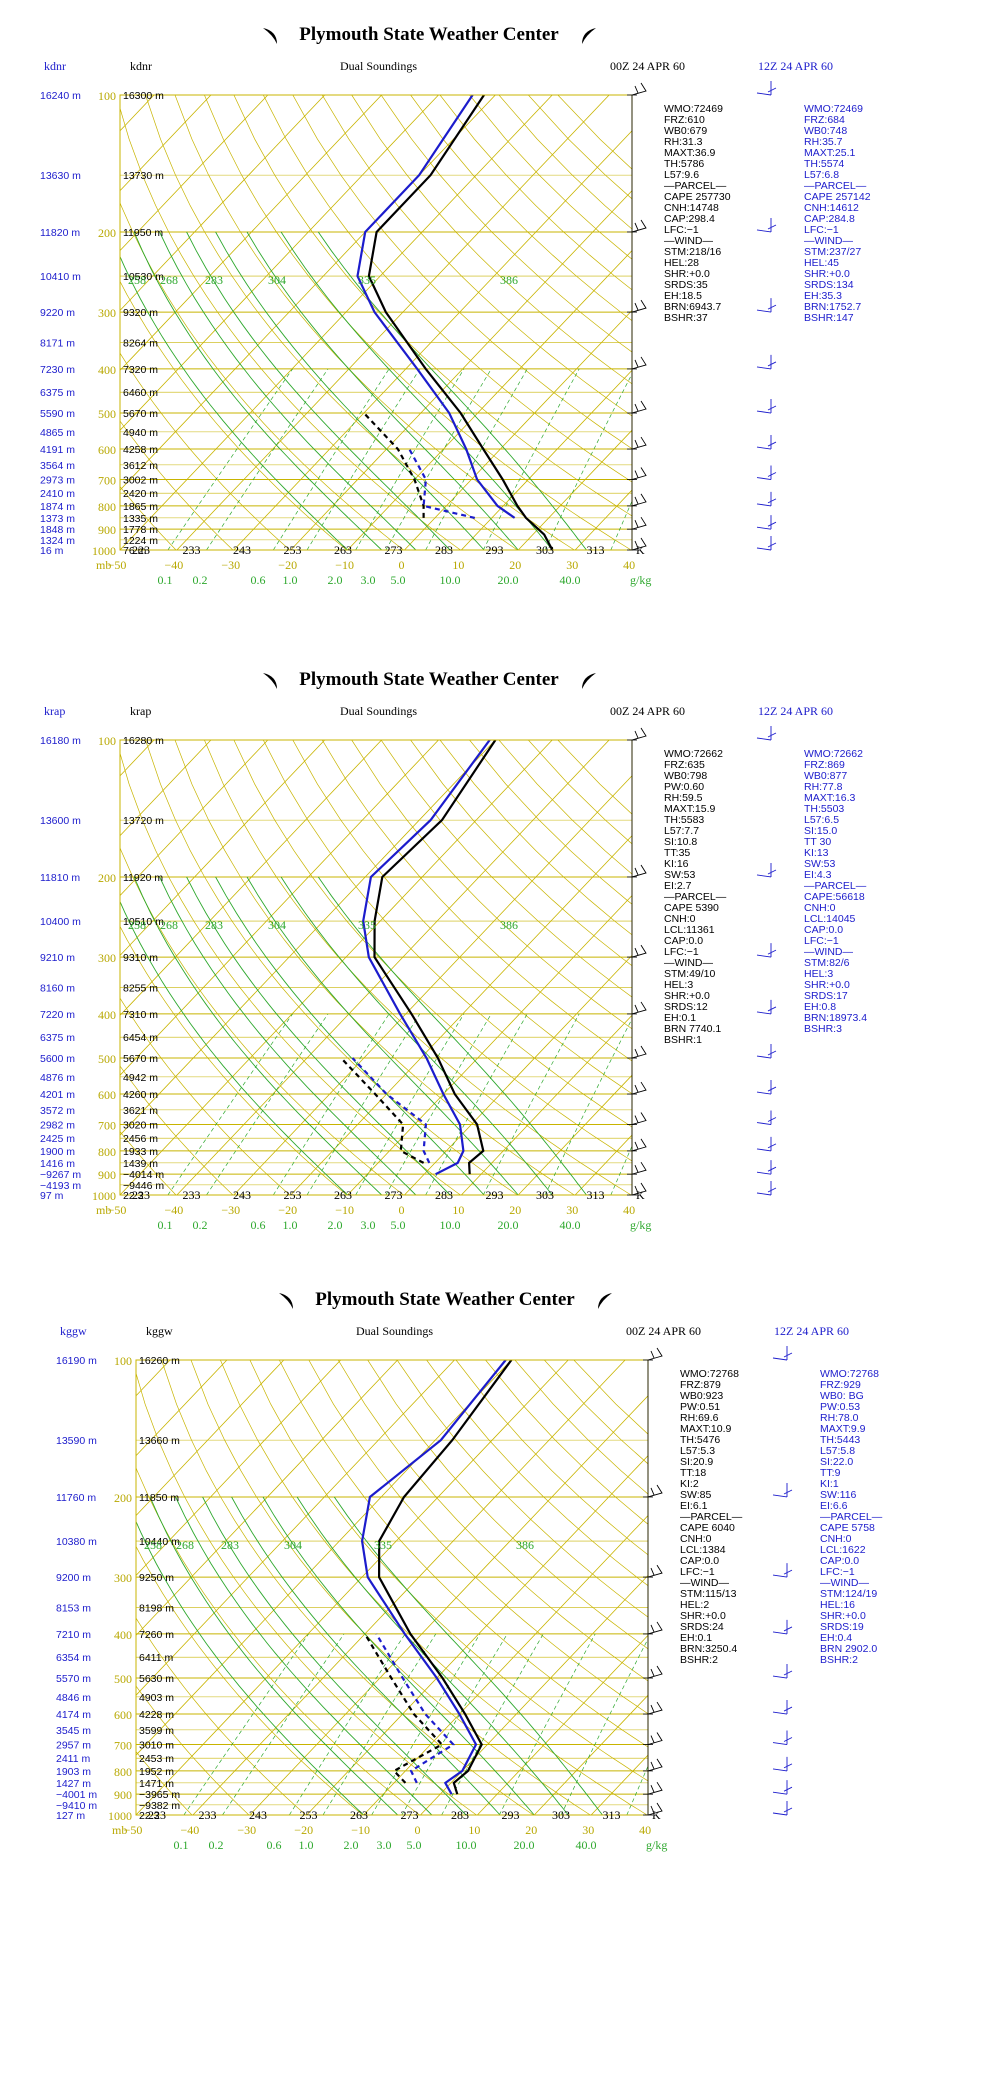 The width and height of the screenshot is (984, 2092). I want to click on index-12z: CAP:0.0, so click(839, 1561).